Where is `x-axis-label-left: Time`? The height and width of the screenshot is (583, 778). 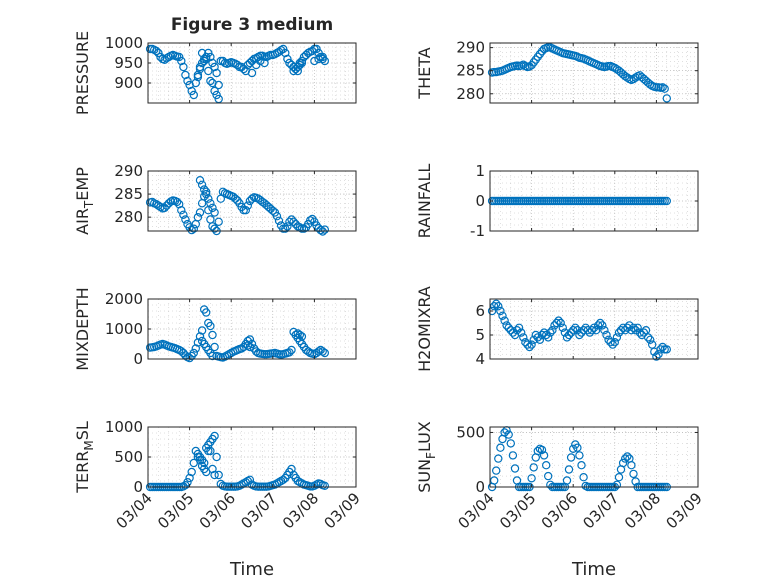
x-axis-label-left: Time is located at coordinates (251, 569).